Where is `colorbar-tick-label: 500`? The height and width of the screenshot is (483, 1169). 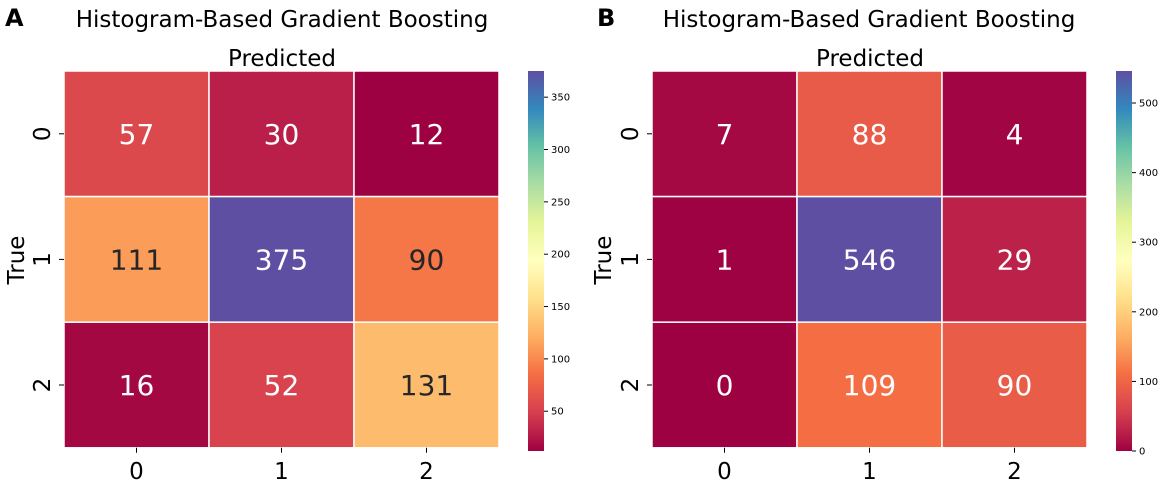
colorbar-tick-label: 500 is located at coordinates (1148, 104).